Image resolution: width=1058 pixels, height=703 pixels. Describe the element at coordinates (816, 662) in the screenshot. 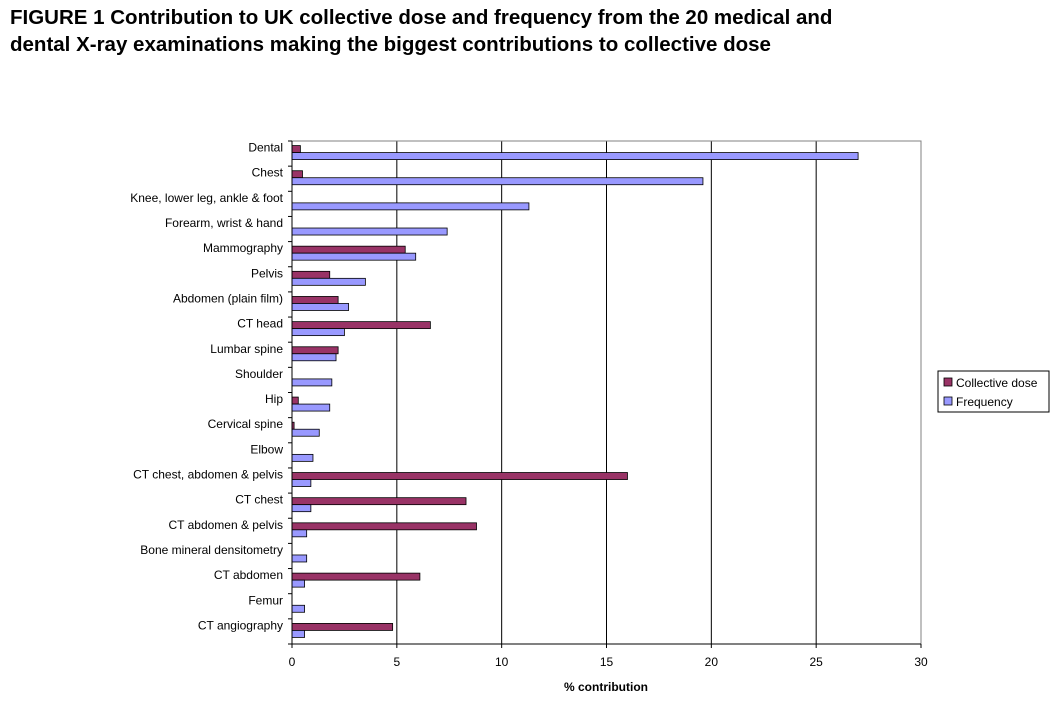

I see `x-tick-label-25: 25` at that location.